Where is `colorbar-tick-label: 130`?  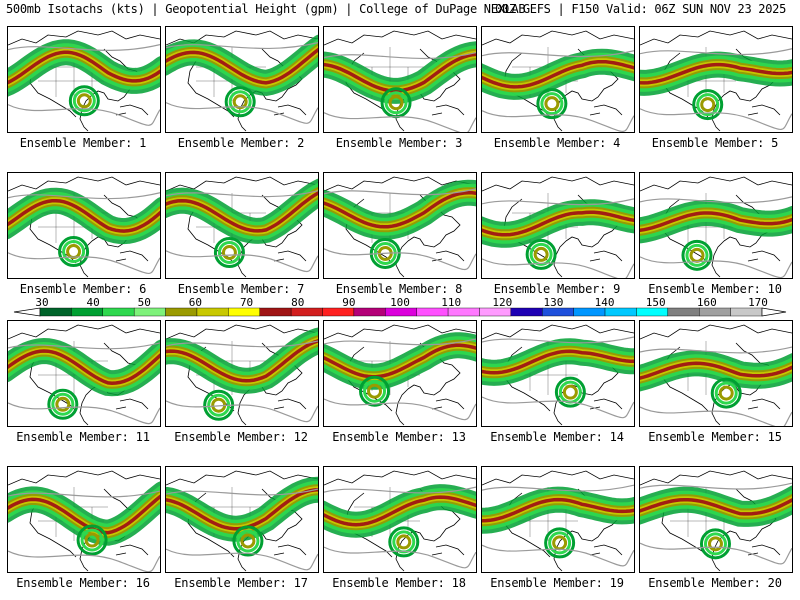 colorbar-tick-label: 130 is located at coordinates (553, 302).